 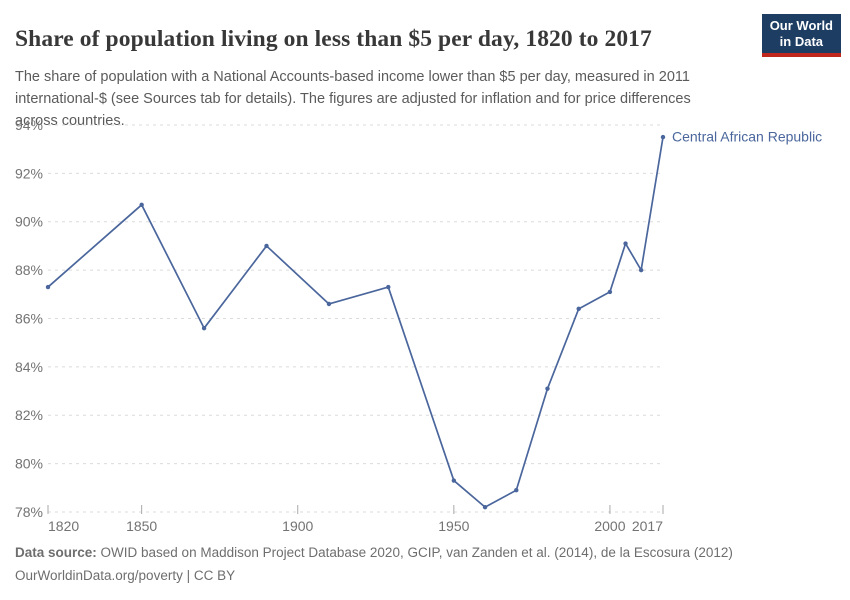 I want to click on x-axis-tick-label: 1820, so click(x=63, y=526).